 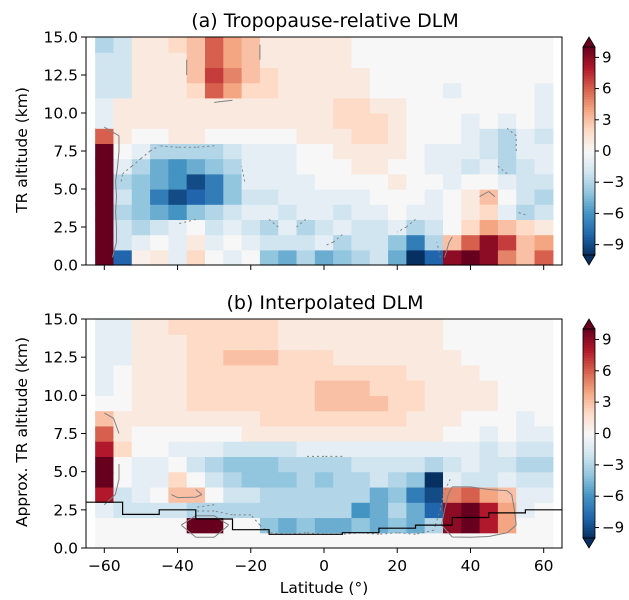 What do you see at coordinates (65, 472) in the screenshot?
I see `y-tick-label: 5.0` at bounding box center [65, 472].